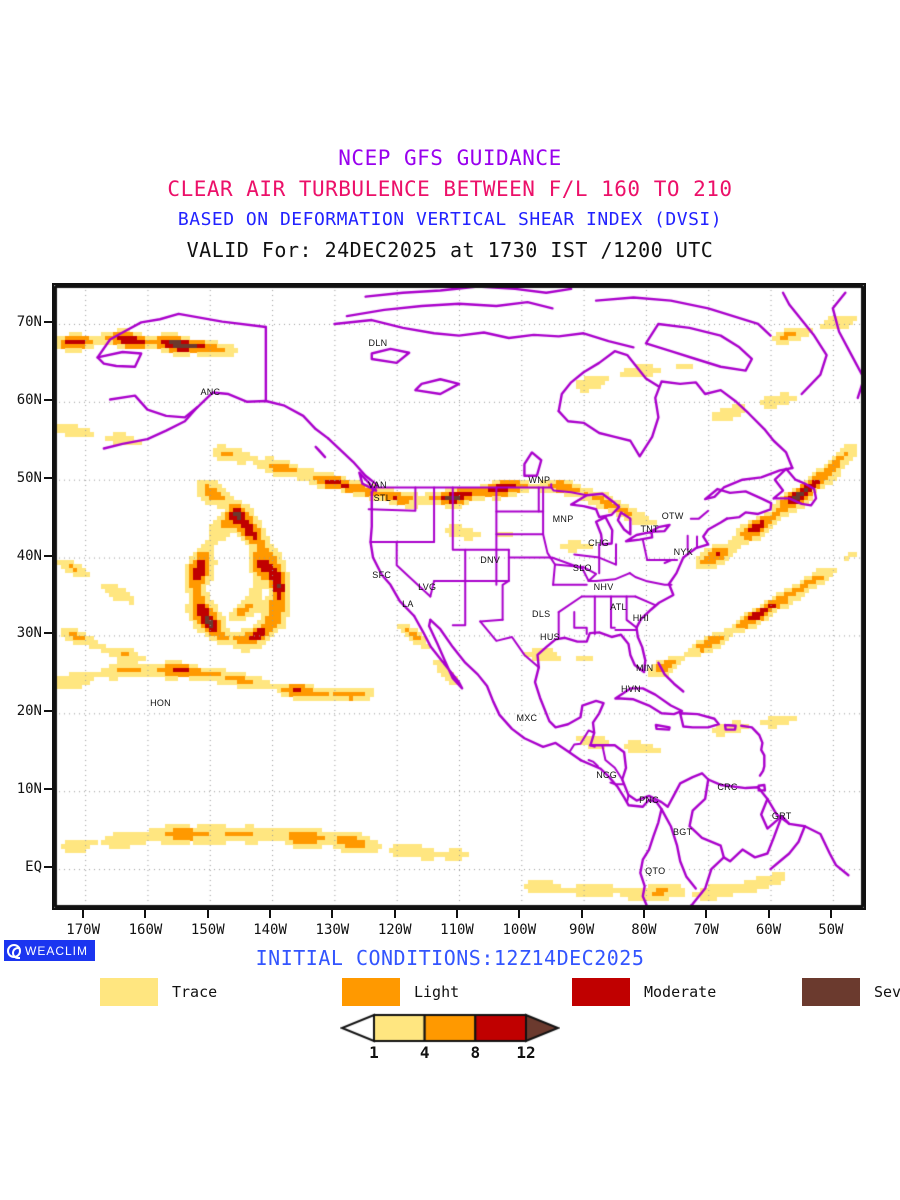 Image resolution: width=900 pixels, height=1200 pixels. Describe the element at coordinates (377, 485) in the screenshot. I see `city-label: VAN` at that location.